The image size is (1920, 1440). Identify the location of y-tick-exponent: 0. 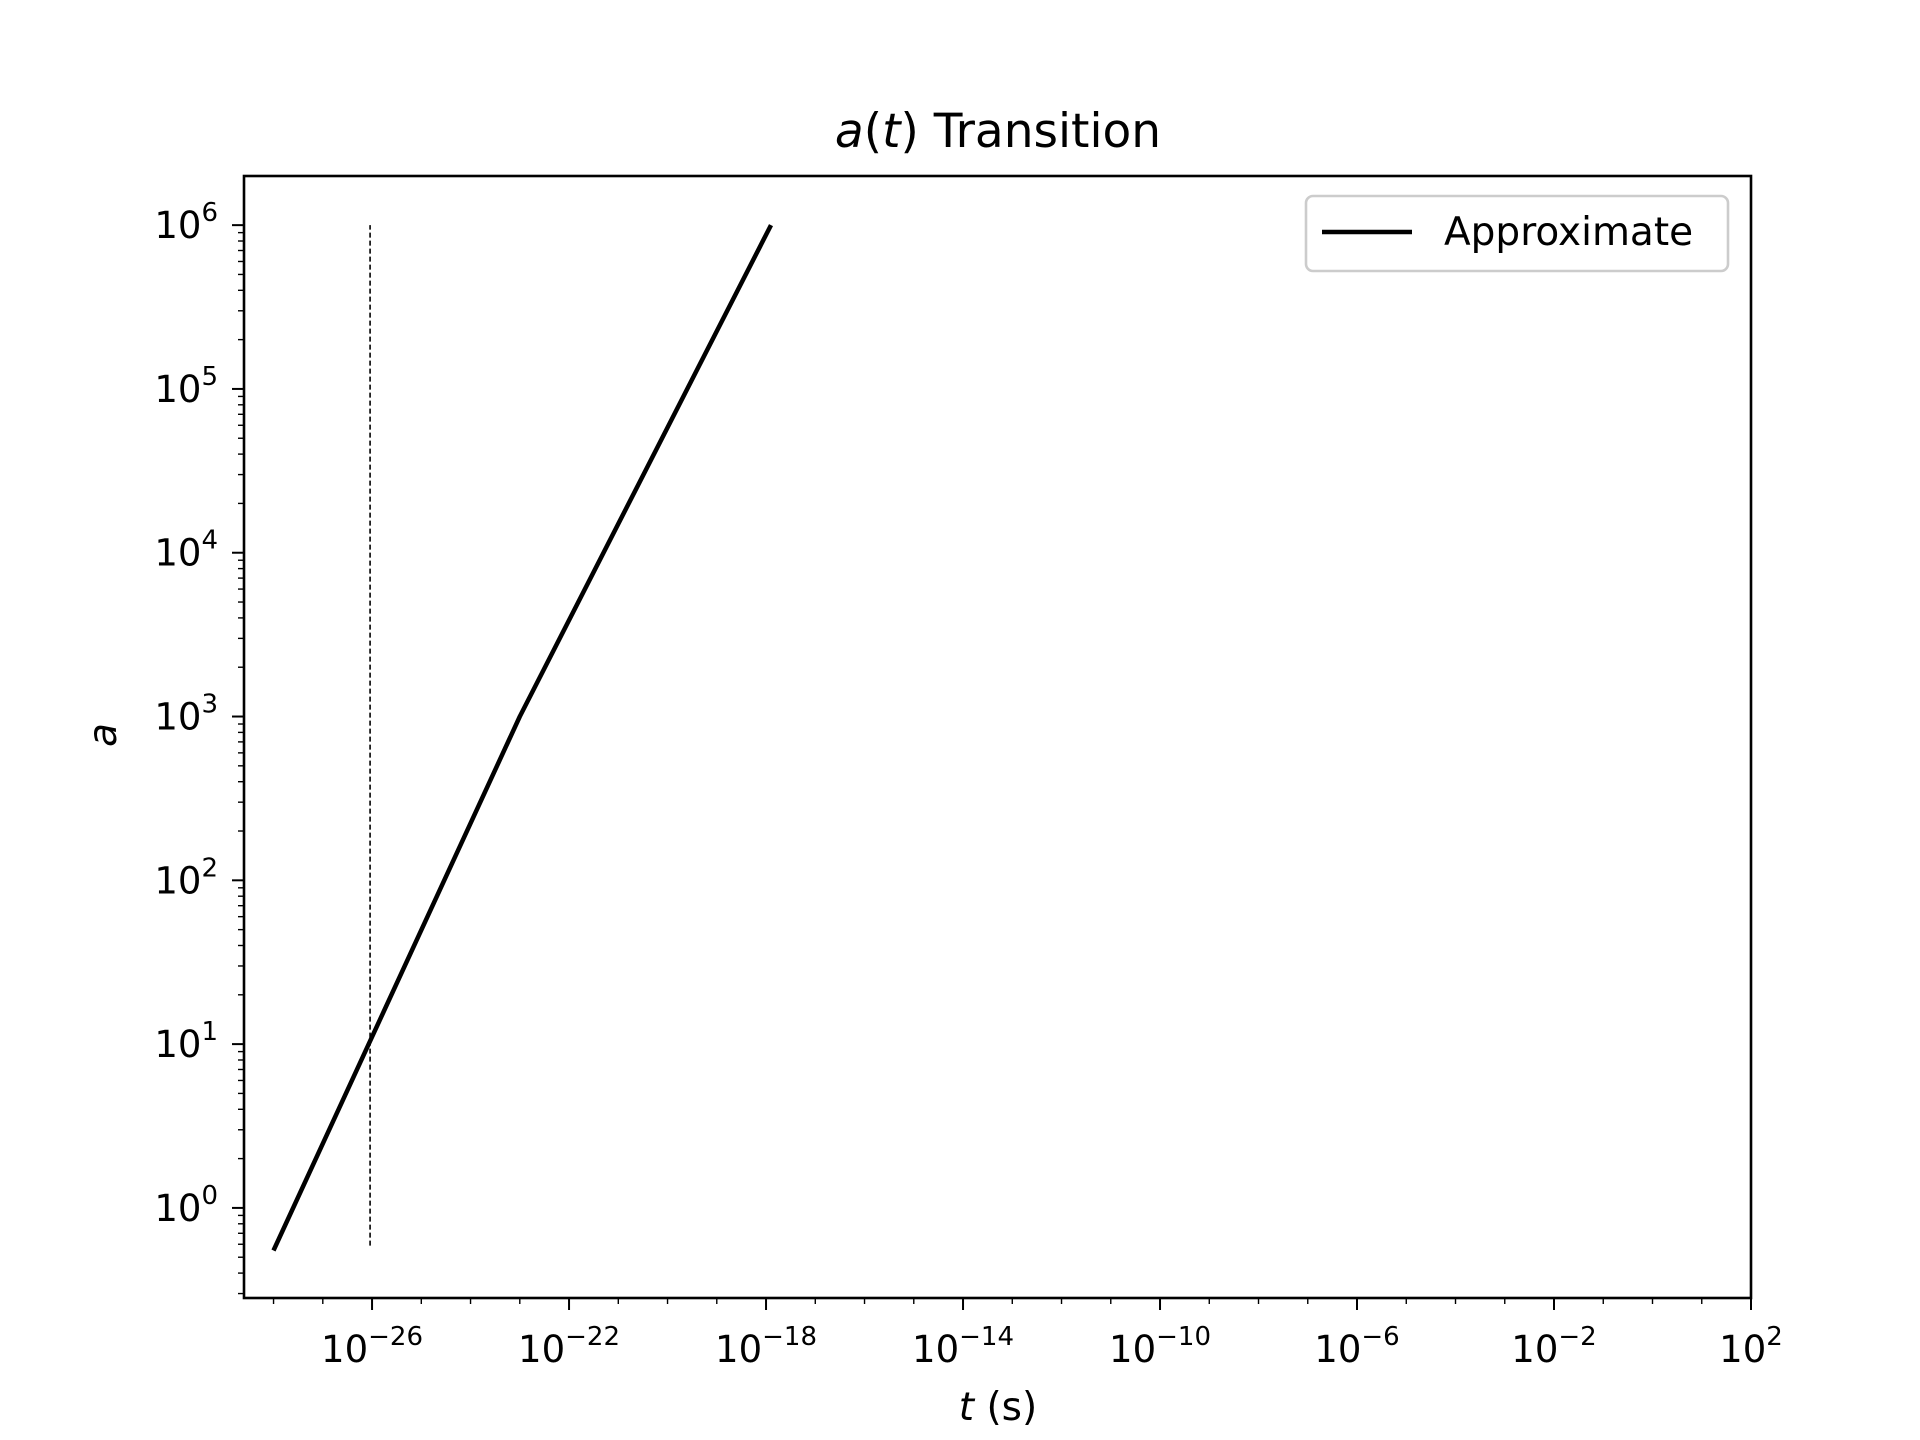
(209, 1196).